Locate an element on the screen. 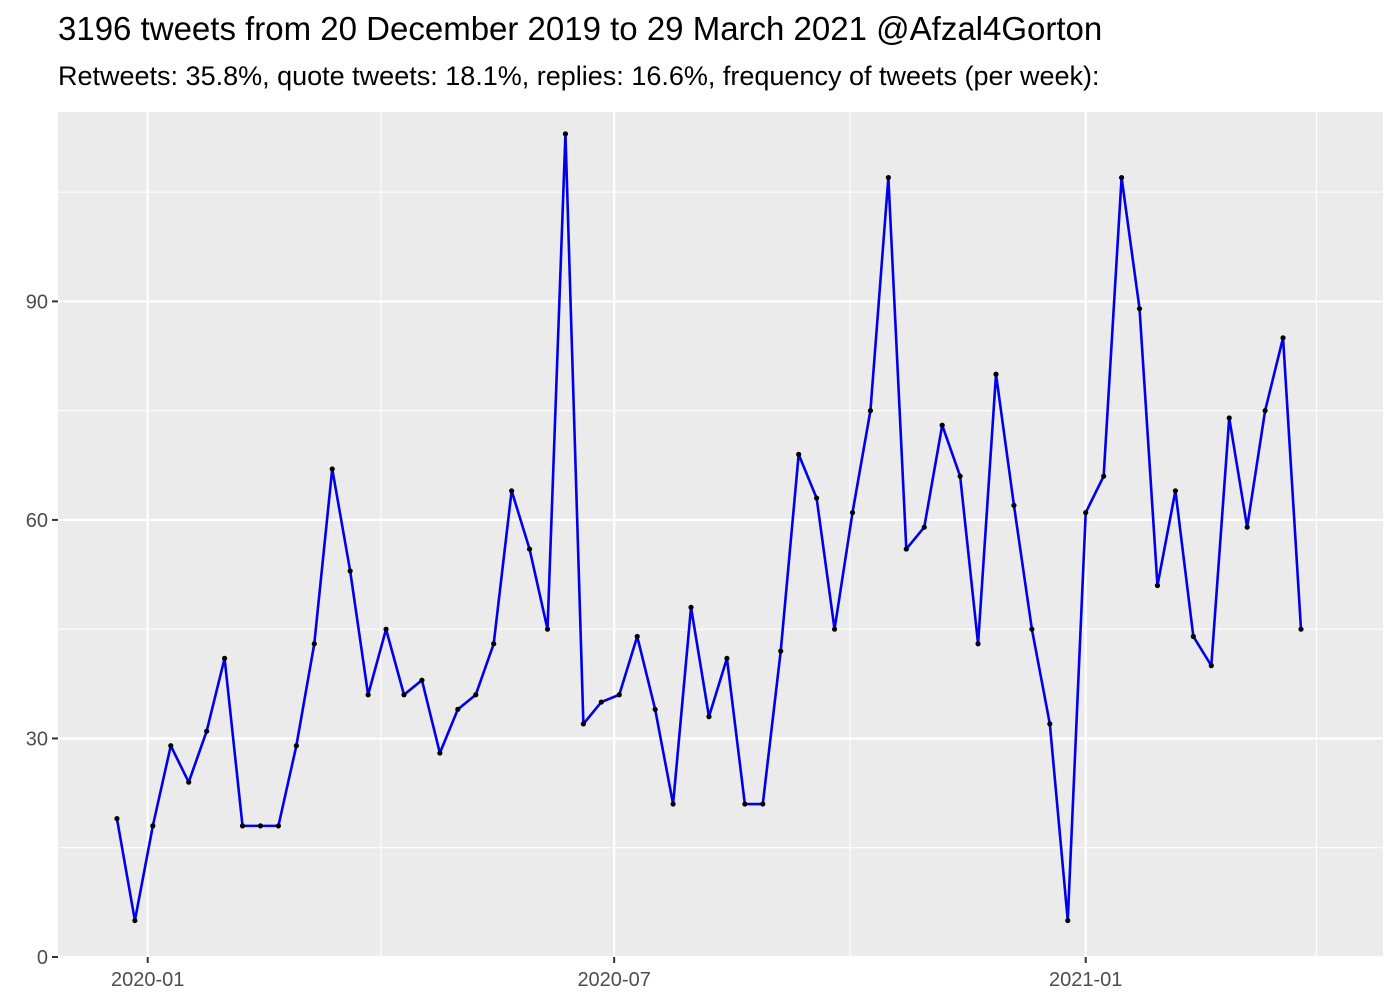 Image resolution: width=1400 pixels, height=1000 pixels. y-tick-label: 30 is located at coordinates (37, 739).